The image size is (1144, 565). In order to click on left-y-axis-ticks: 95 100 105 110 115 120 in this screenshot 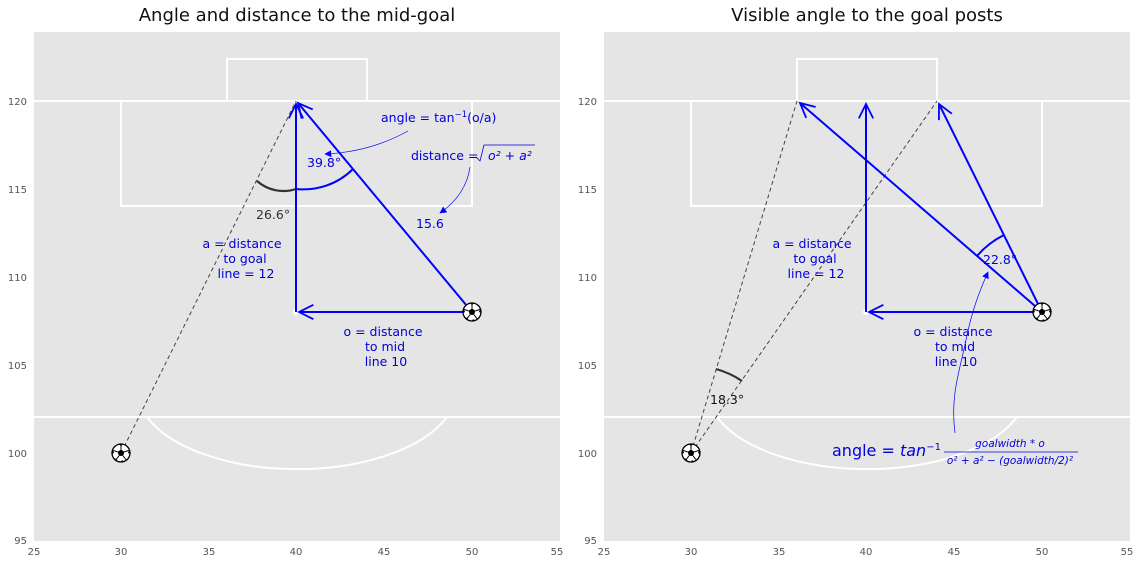, I will do `click(17, 322)`.